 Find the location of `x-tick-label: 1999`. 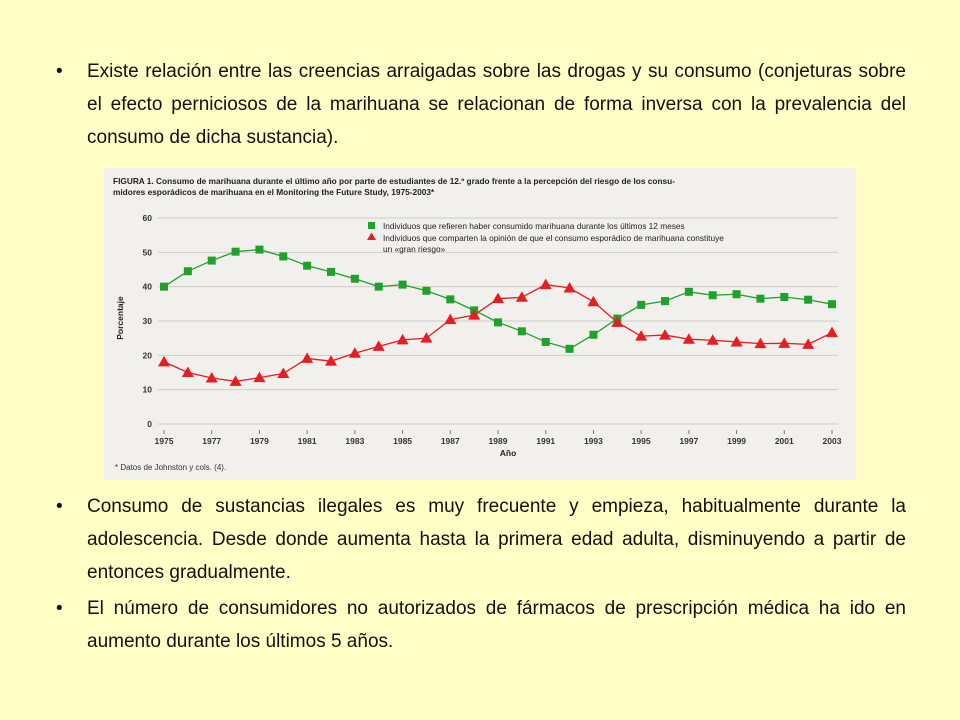

x-tick-label: 1999 is located at coordinates (736, 441).